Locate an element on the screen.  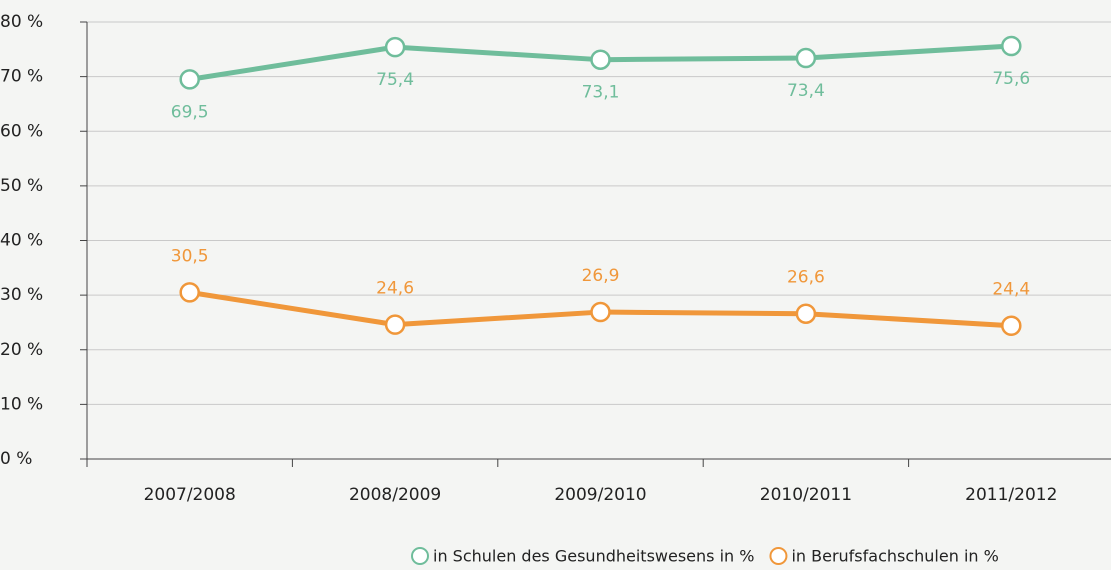
data-label: 24,4 is located at coordinates (1011, 290).